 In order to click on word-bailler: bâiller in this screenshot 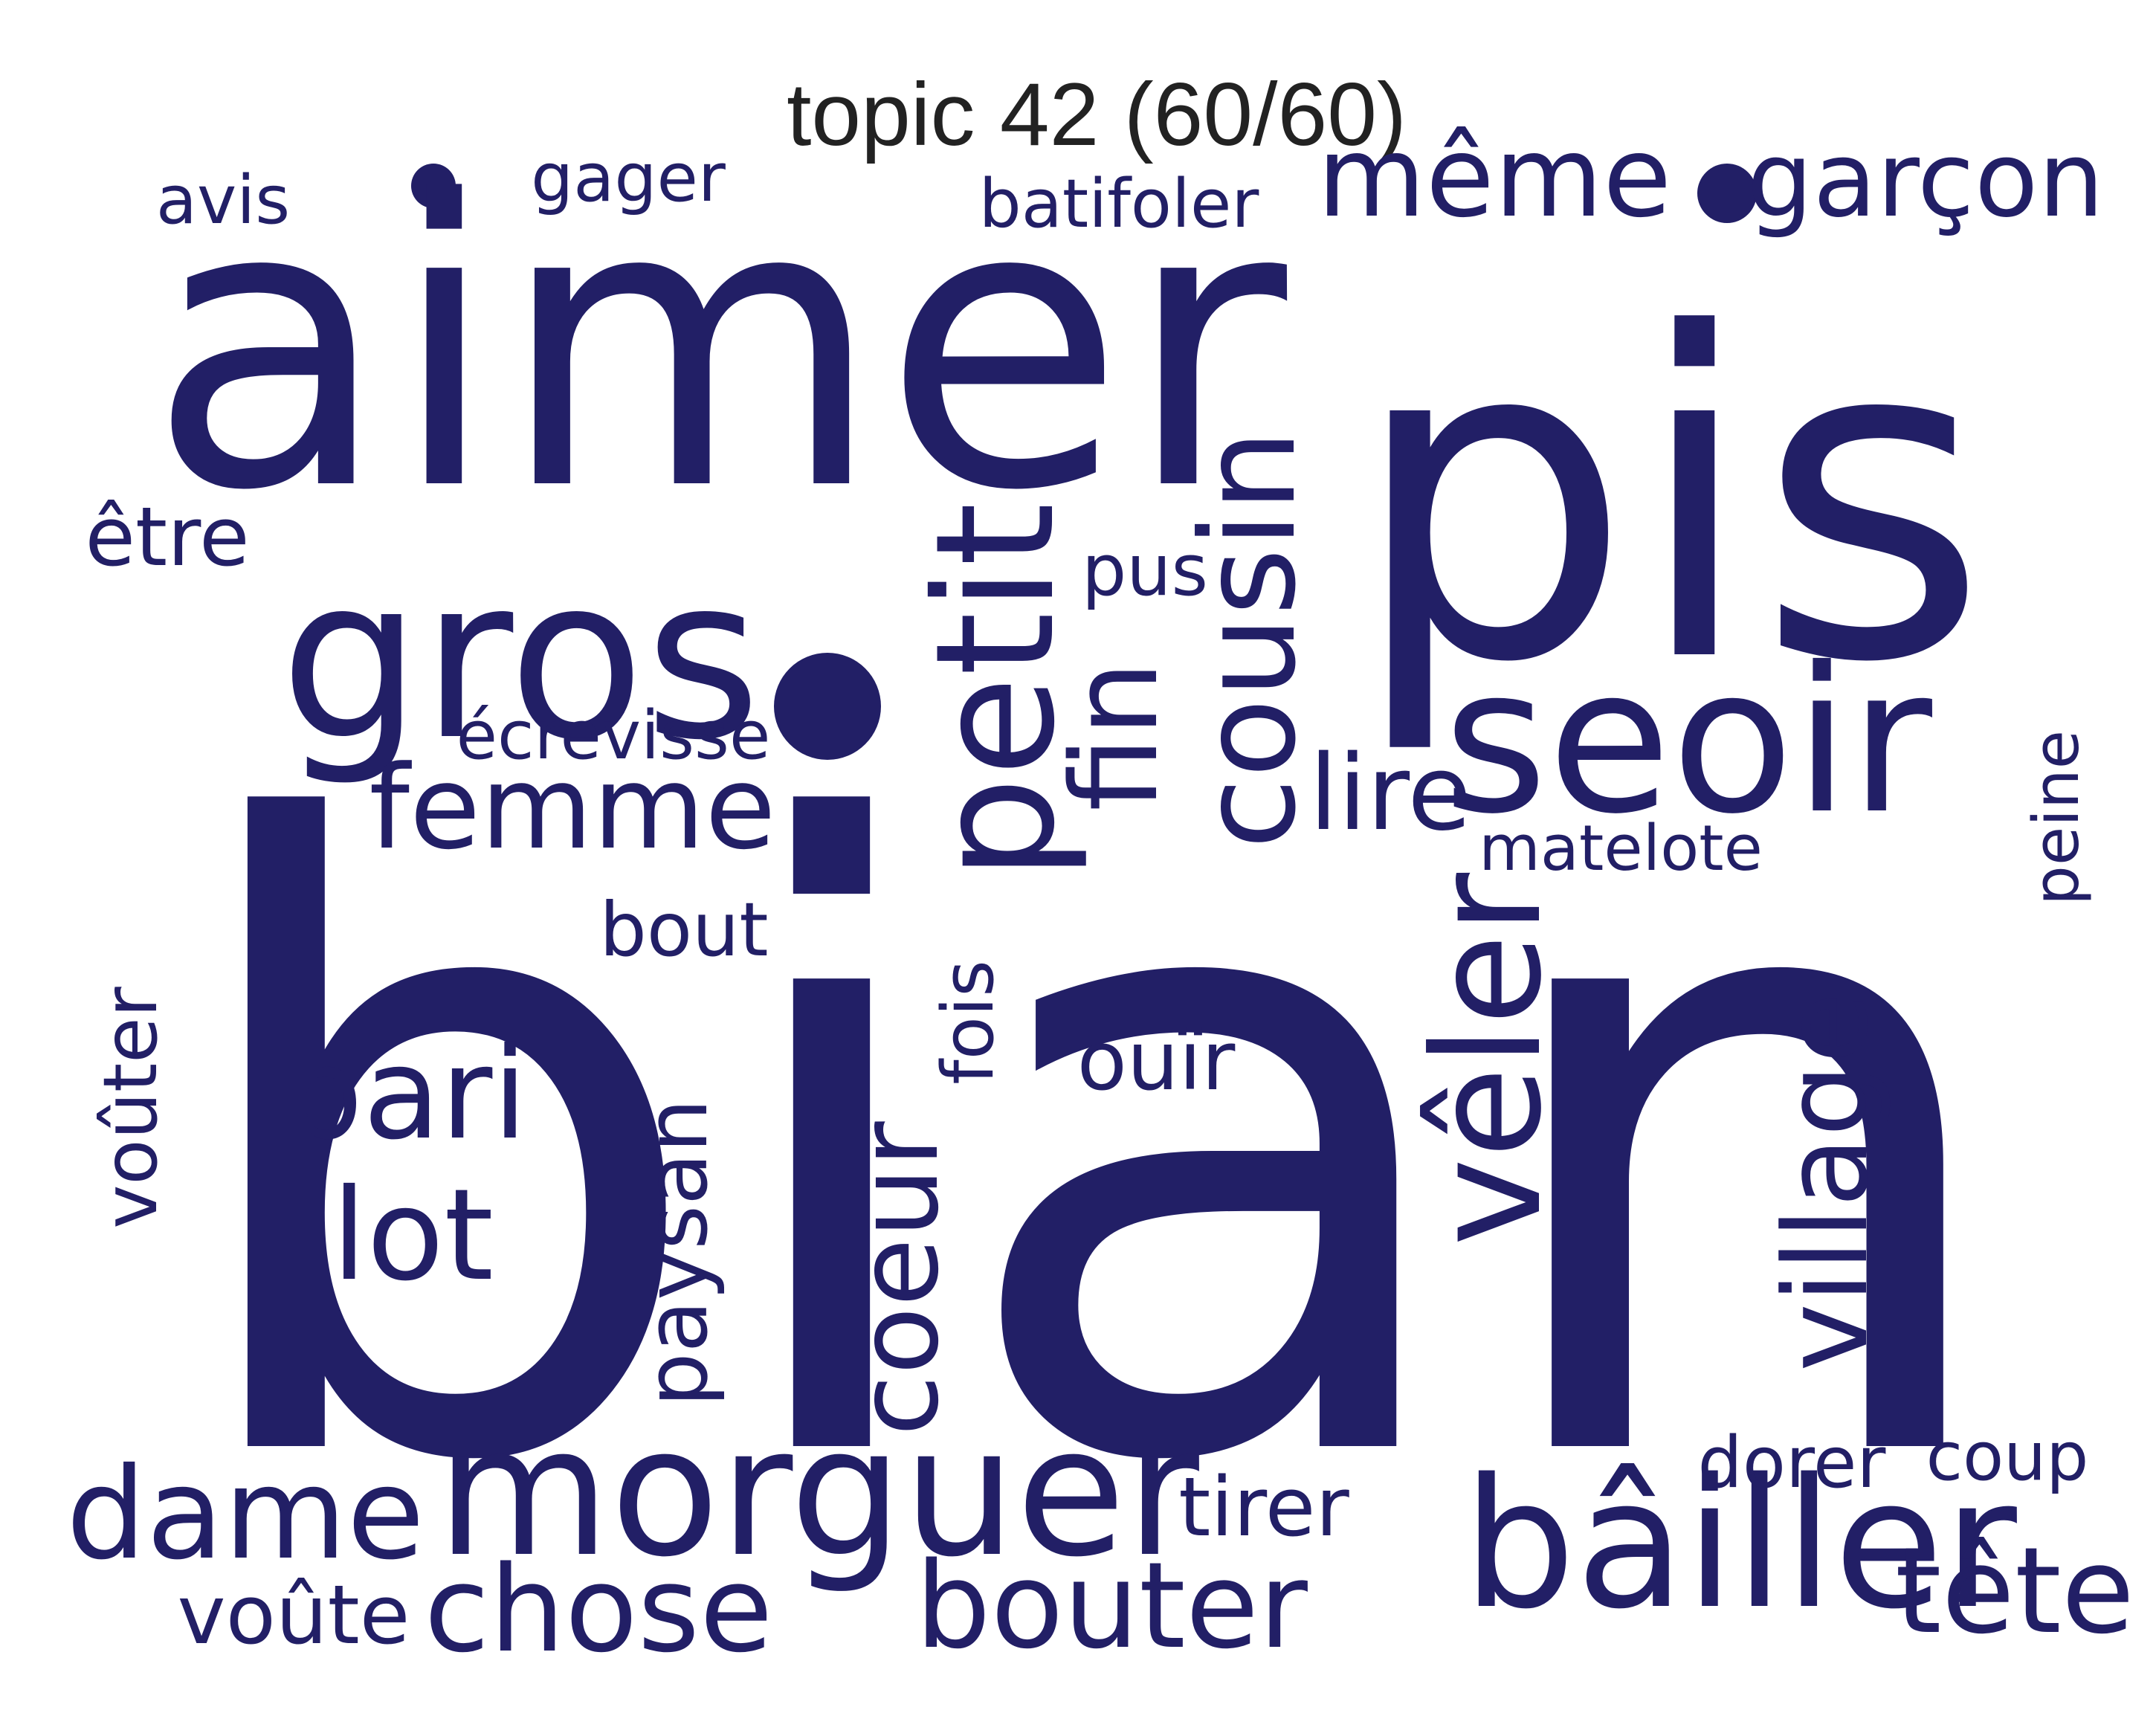, I will do `click(1740, 1544)`.